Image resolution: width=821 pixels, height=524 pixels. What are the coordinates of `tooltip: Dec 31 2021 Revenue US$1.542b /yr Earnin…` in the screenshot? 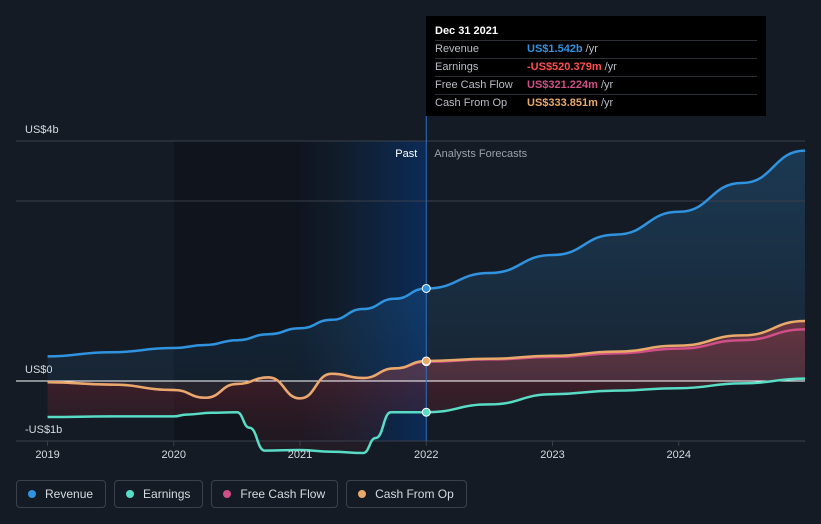 It's located at (596, 66).